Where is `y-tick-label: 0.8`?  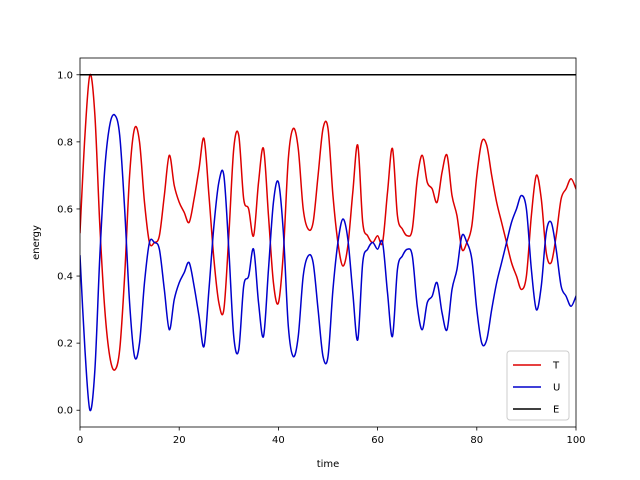 y-tick-label: 0.8 is located at coordinates (65, 142).